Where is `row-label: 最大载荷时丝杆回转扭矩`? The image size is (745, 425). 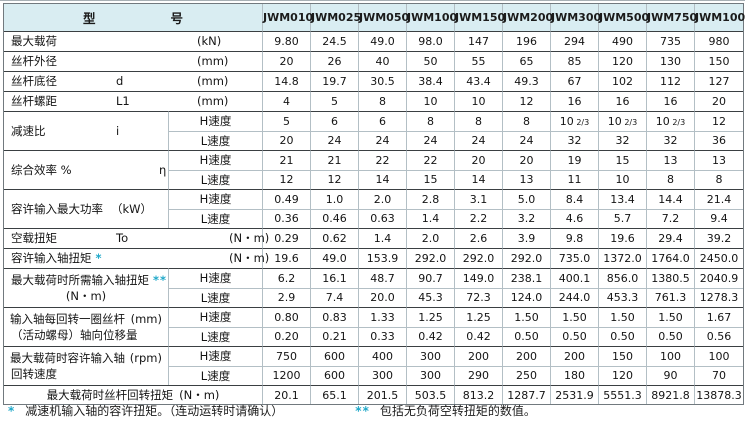
row-label: 最大载荷时丝杆回转扭矩 is located at coordinates (110, 395).